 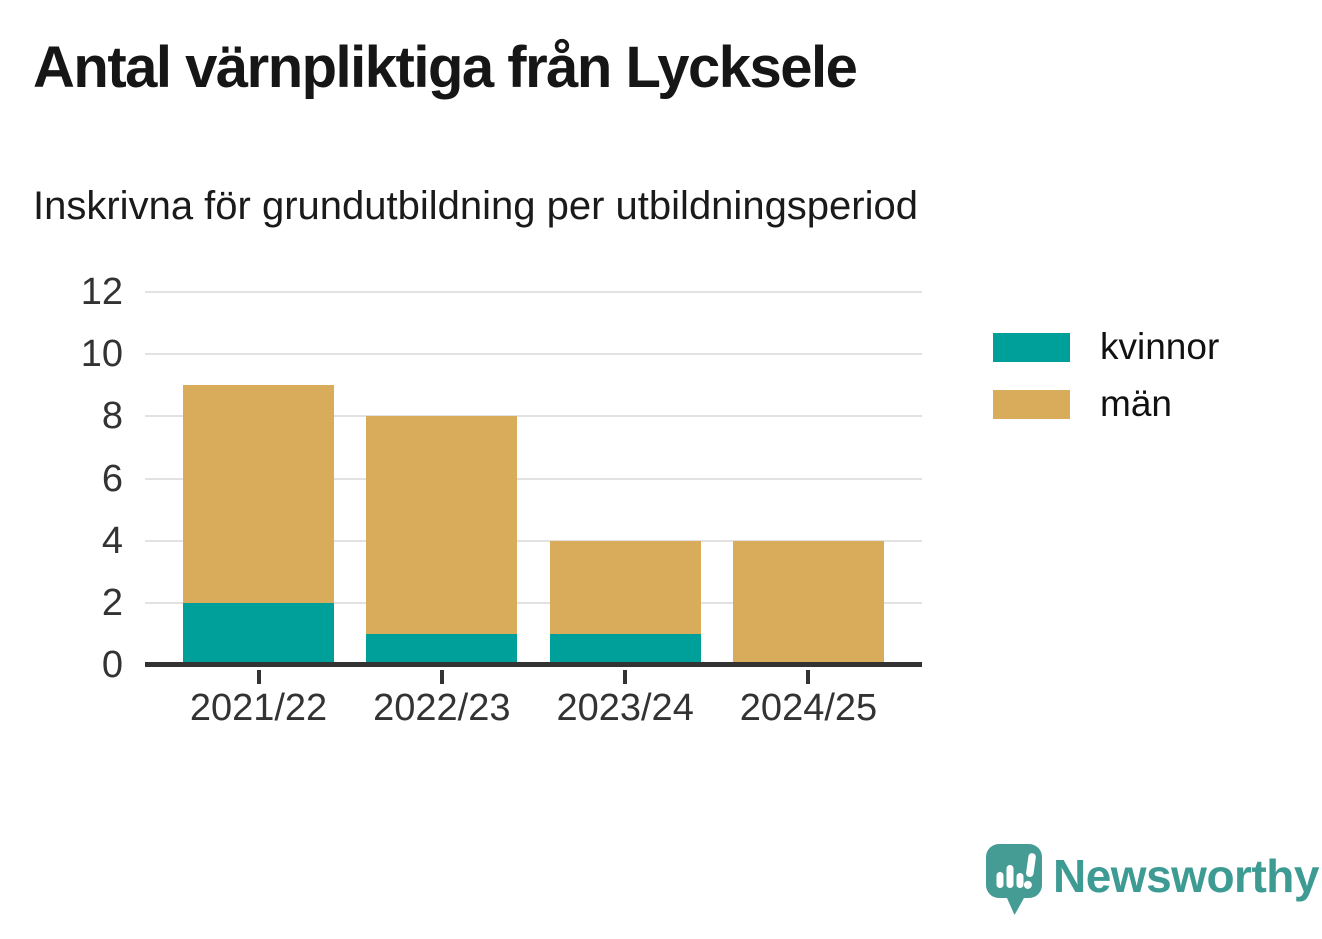 I want to click on x-axis-tick-2022/23, so click(x=441, y=677).